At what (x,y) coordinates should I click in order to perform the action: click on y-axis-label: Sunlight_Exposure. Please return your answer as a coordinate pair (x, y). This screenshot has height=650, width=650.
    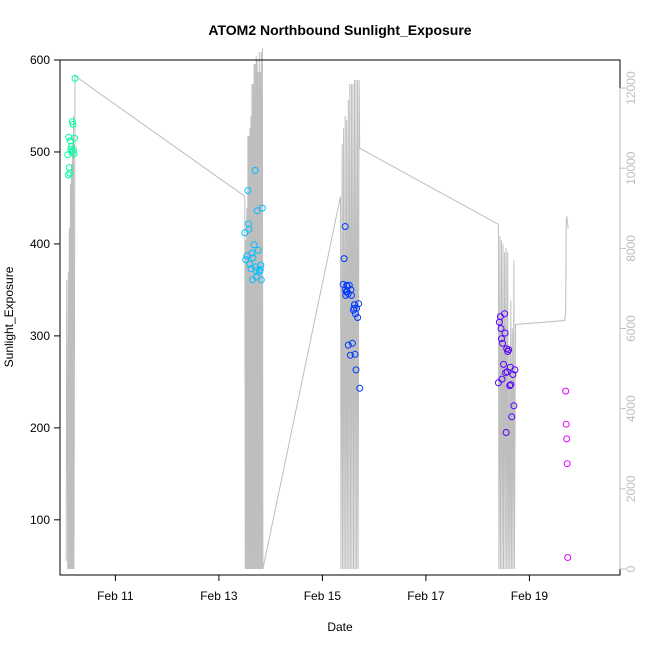
    Looking at the image, I should click on (9, 316).